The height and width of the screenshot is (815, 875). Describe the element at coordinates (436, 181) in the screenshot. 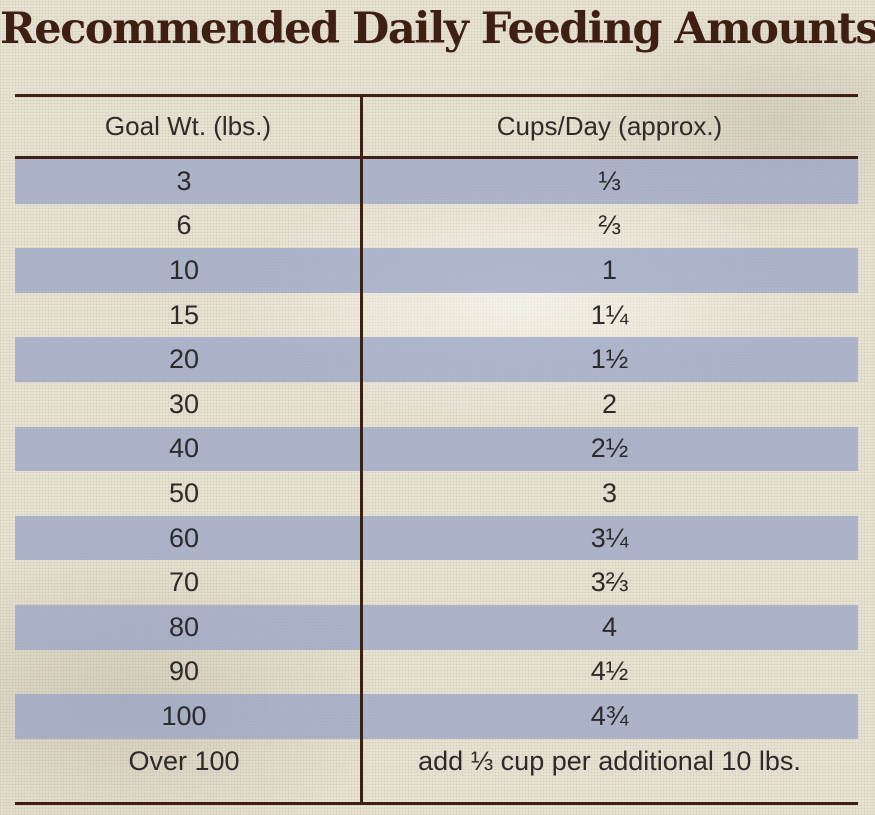

I see `table-row: 3 ⅓` at that location.